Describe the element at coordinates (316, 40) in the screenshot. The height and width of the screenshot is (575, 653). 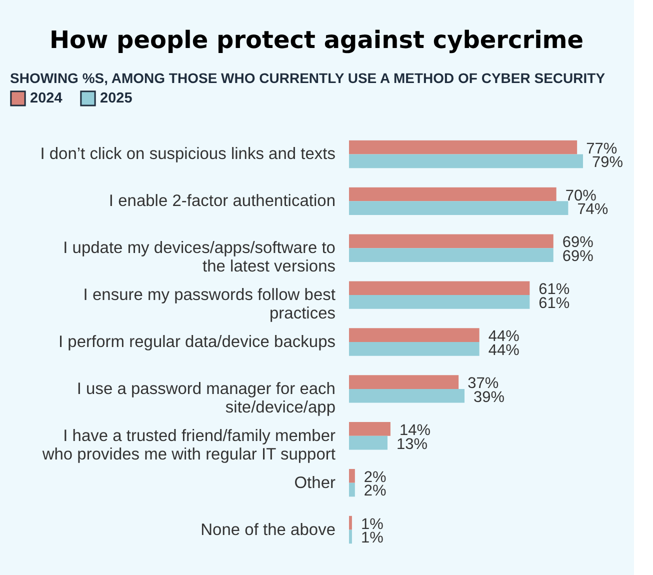
I see `chart-title: How people protect against cybercrime` at that location.